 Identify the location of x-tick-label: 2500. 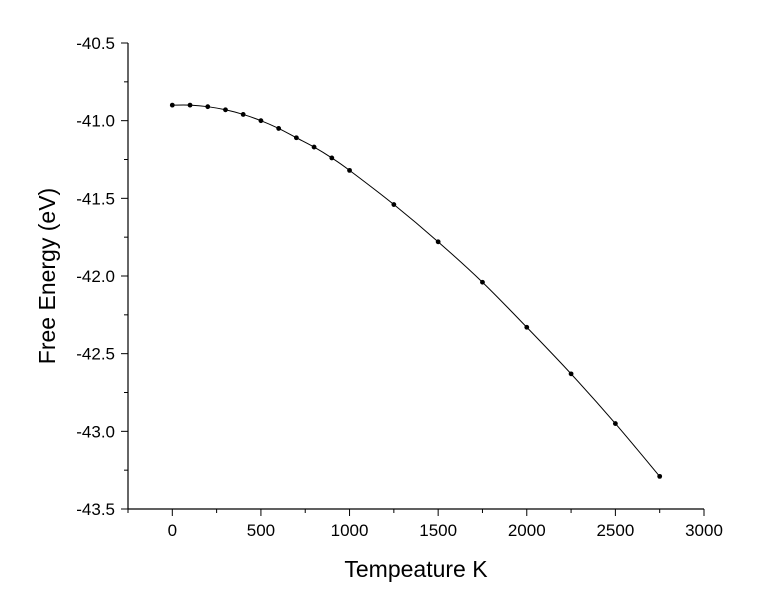
(615, 530).